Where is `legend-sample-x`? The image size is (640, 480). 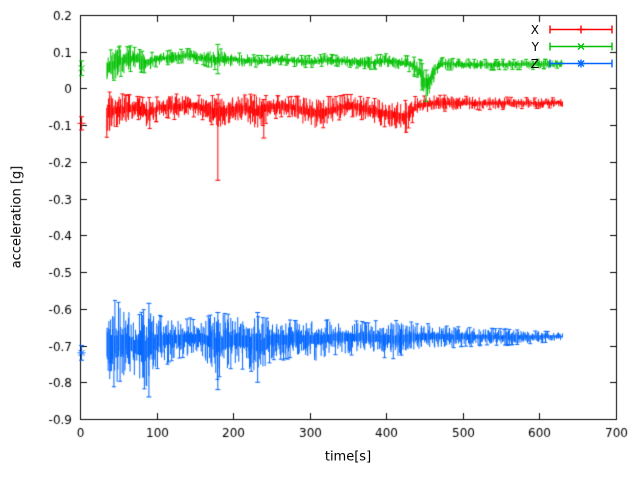
legend-sample-x is located at coordinates (581, 29).